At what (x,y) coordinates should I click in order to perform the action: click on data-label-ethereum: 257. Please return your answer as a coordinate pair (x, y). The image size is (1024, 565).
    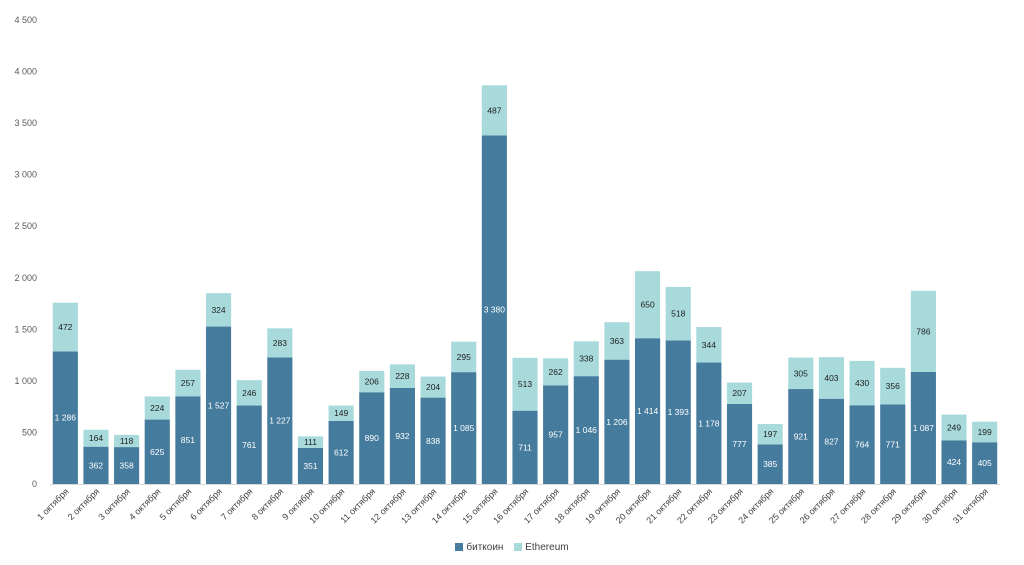
    Looking at the image, I should click on (188, 383).